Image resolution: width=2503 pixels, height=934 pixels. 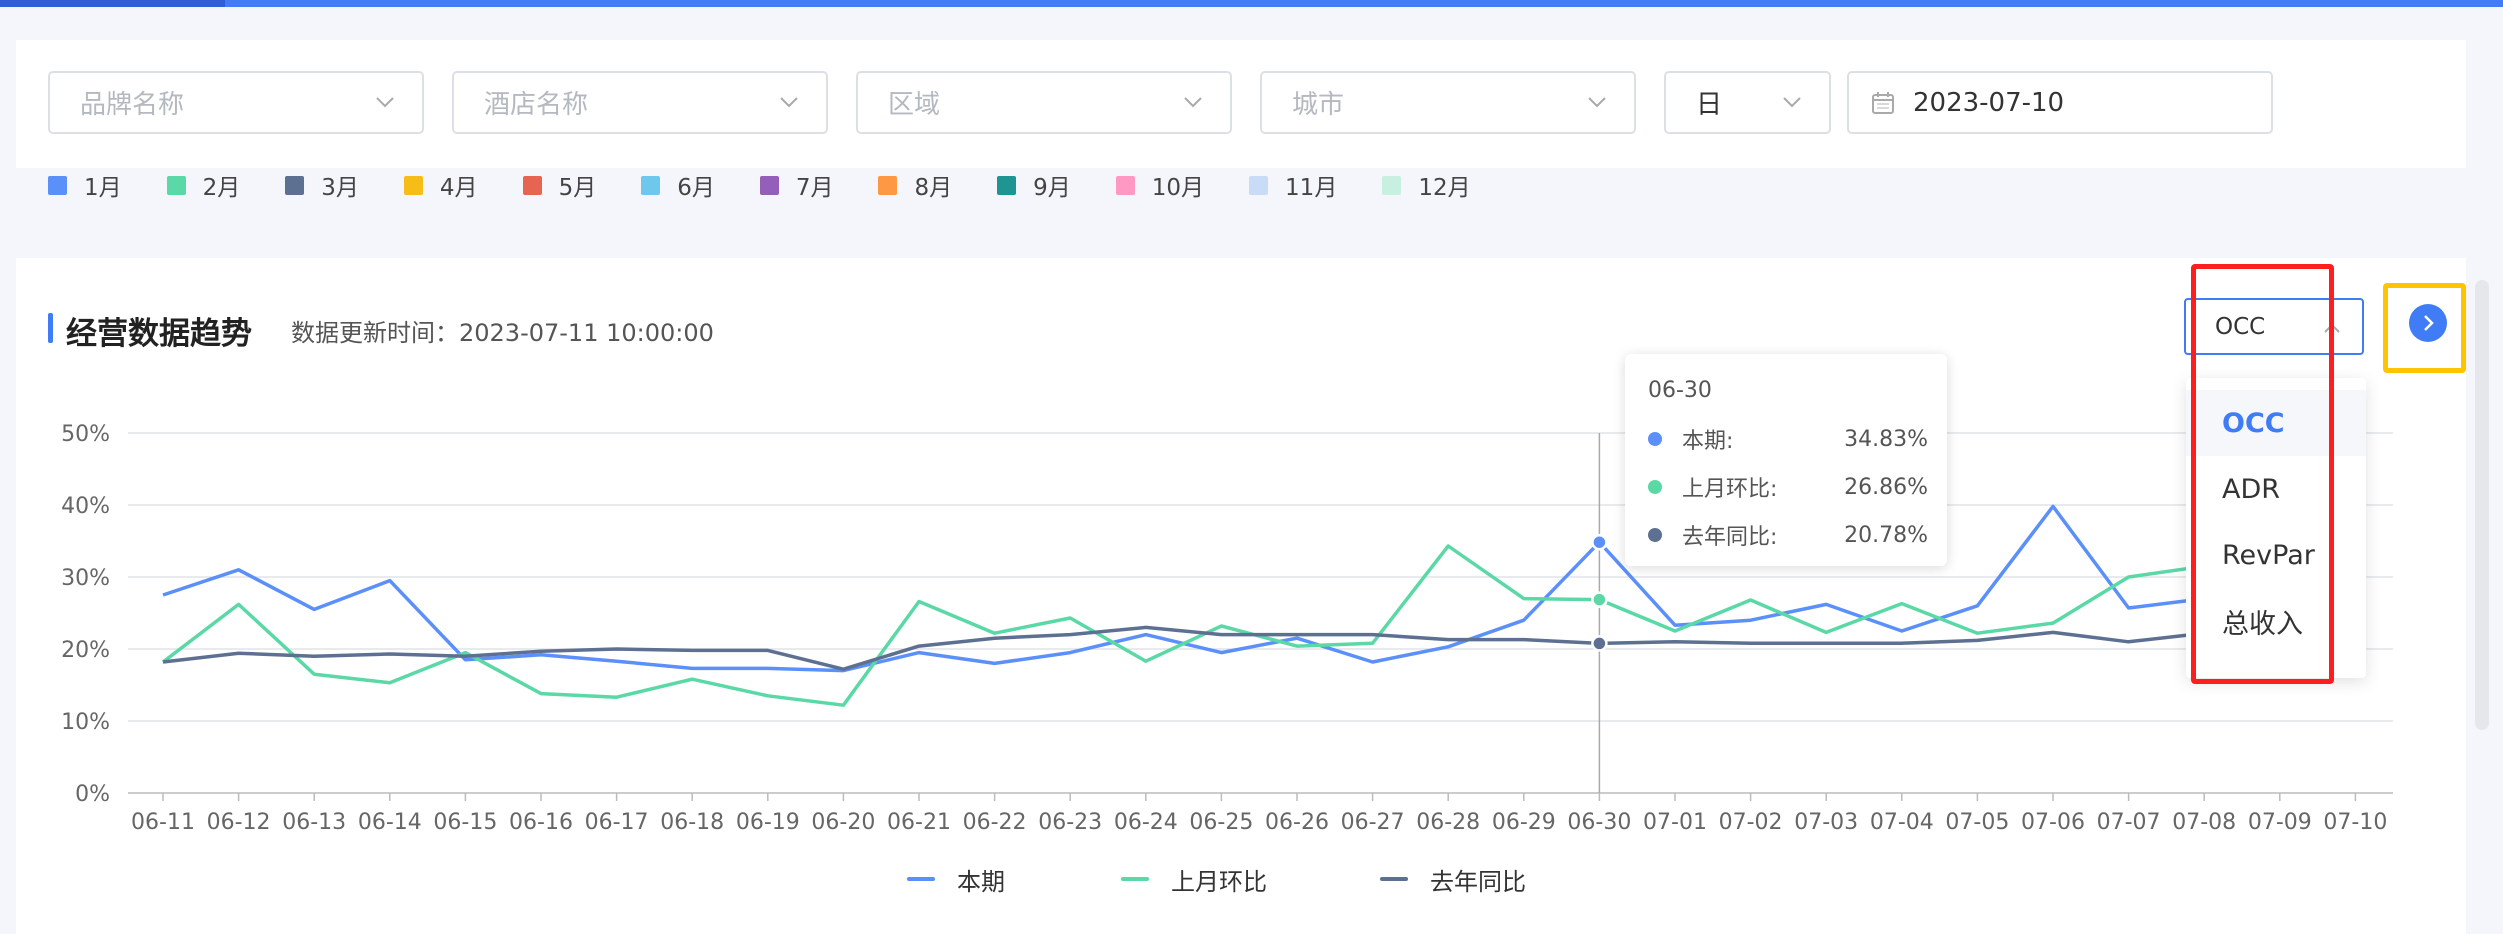 I want to click on region-select-placeholder: 区域, so click(x=914, y=105).